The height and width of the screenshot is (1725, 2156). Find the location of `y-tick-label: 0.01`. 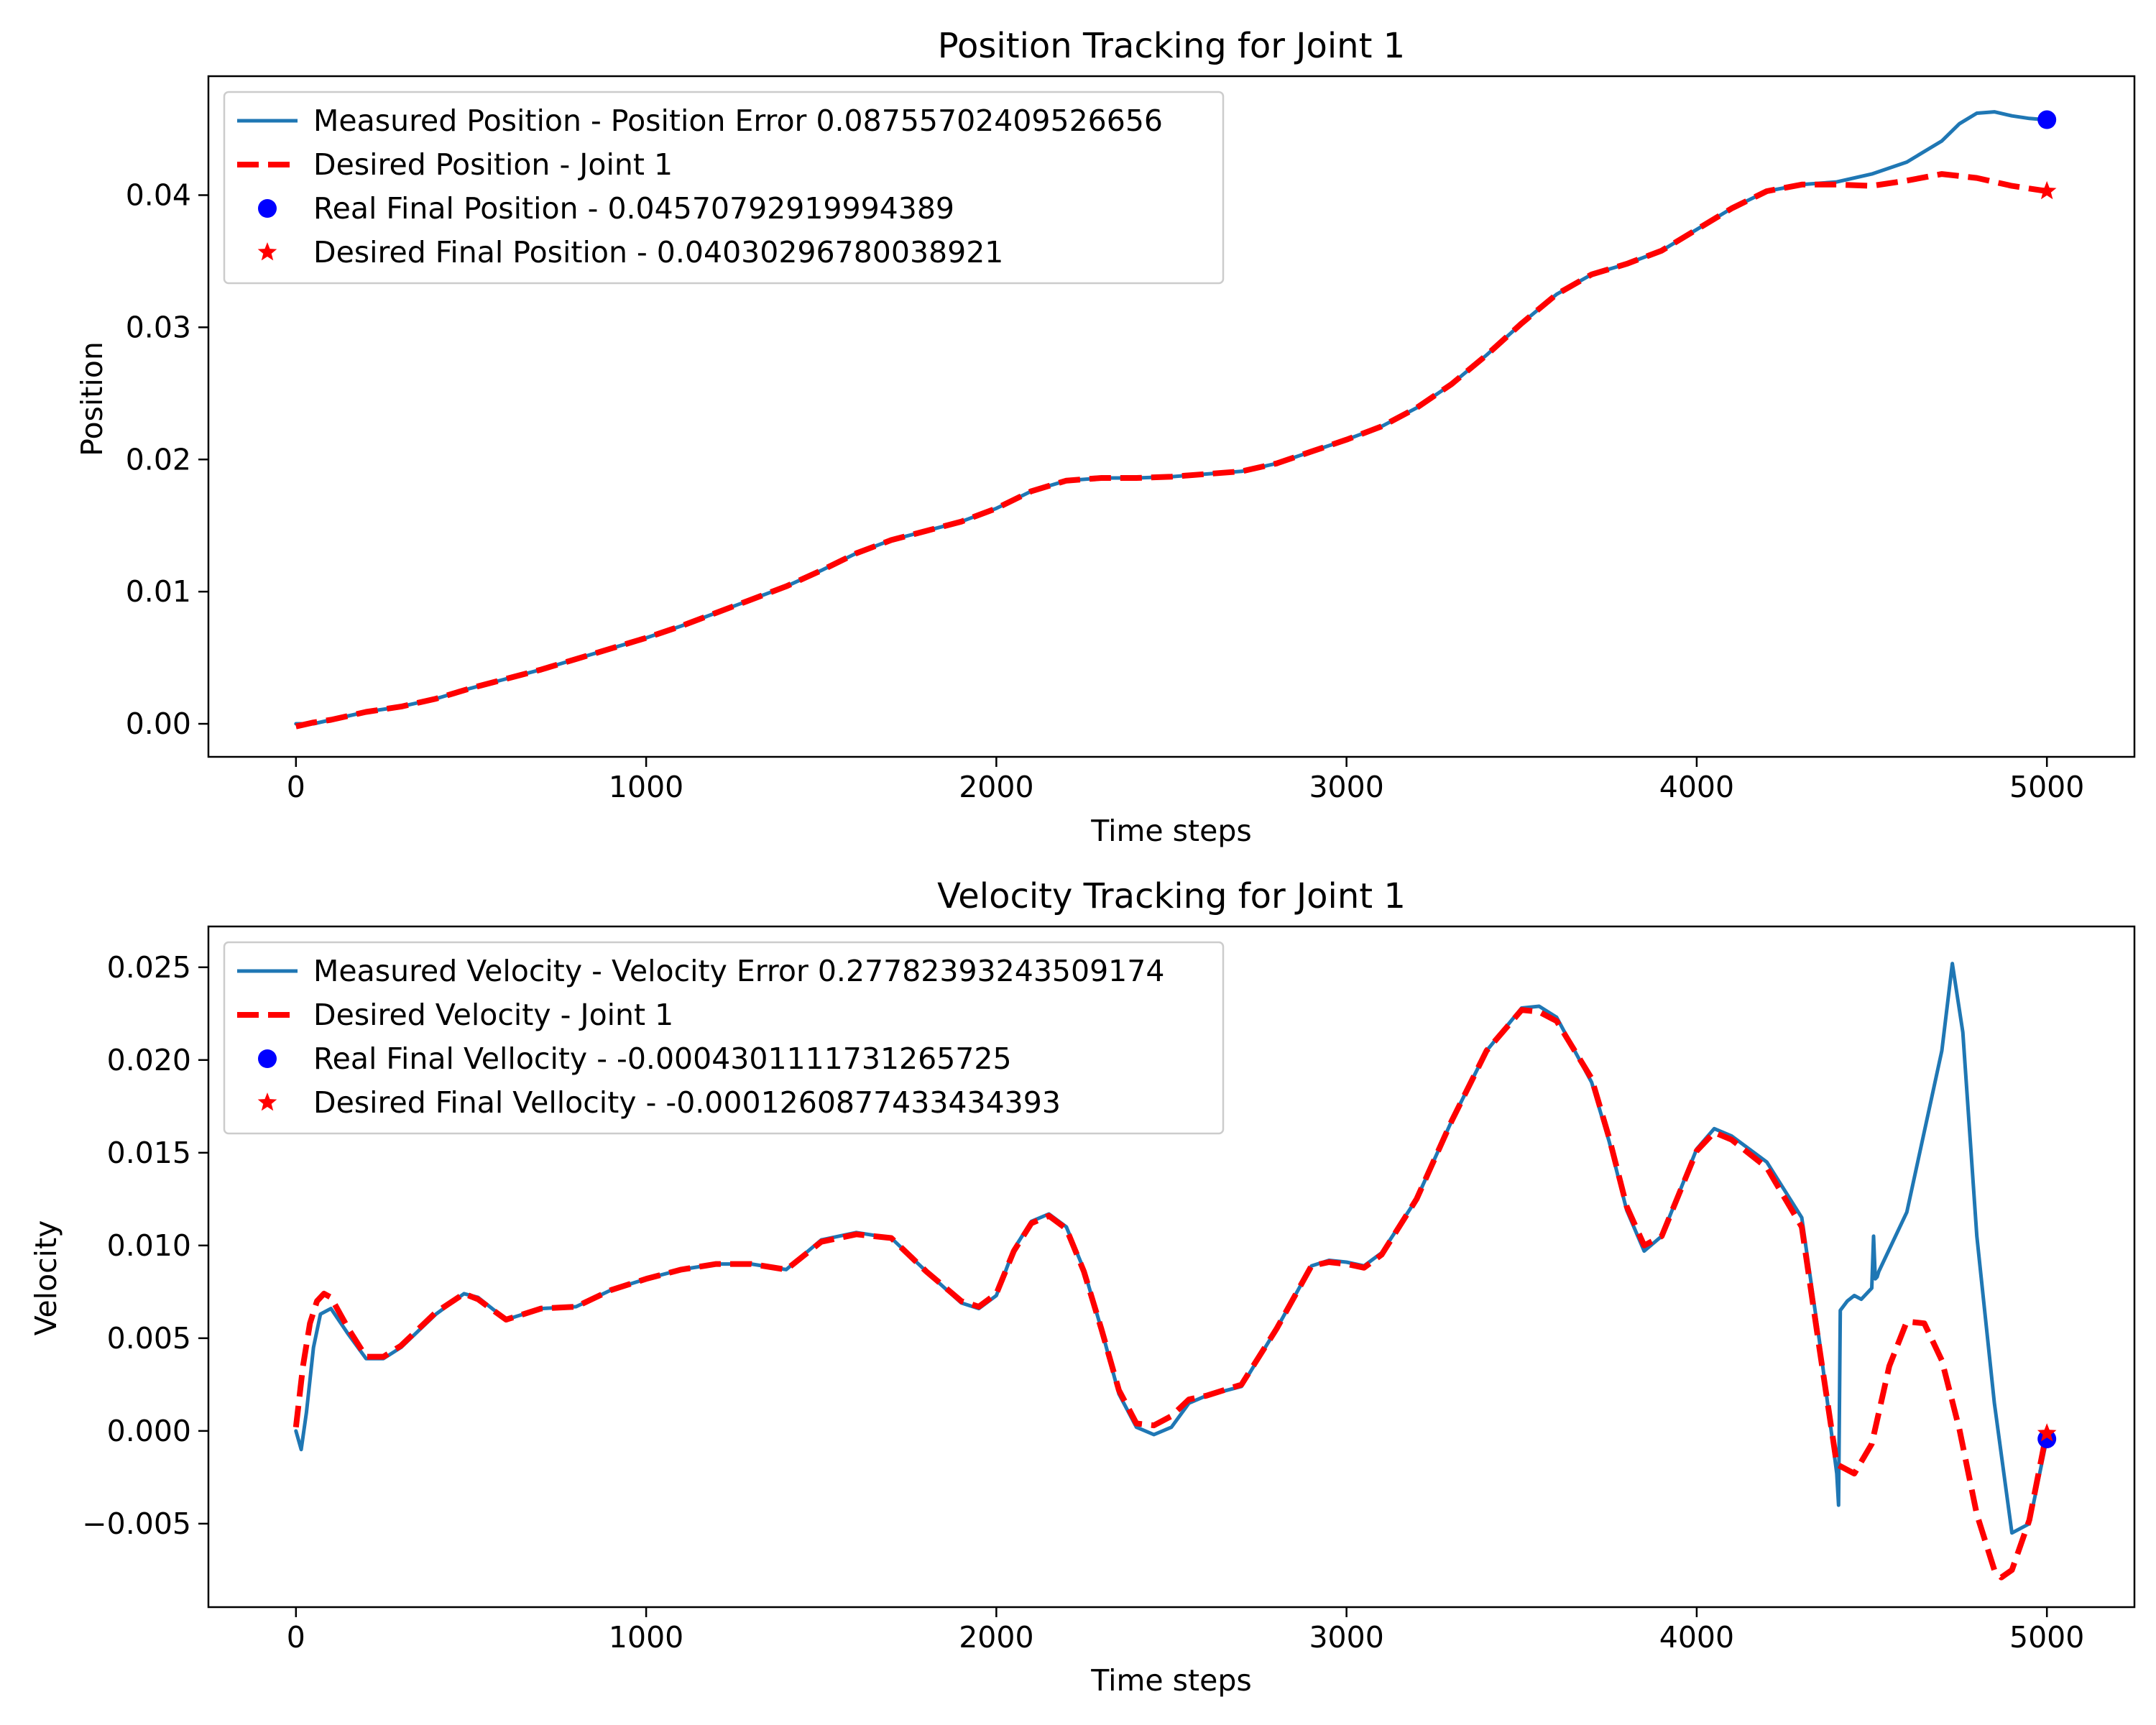

y-tick-label: 0.01 is located at coordinates (158, 591).